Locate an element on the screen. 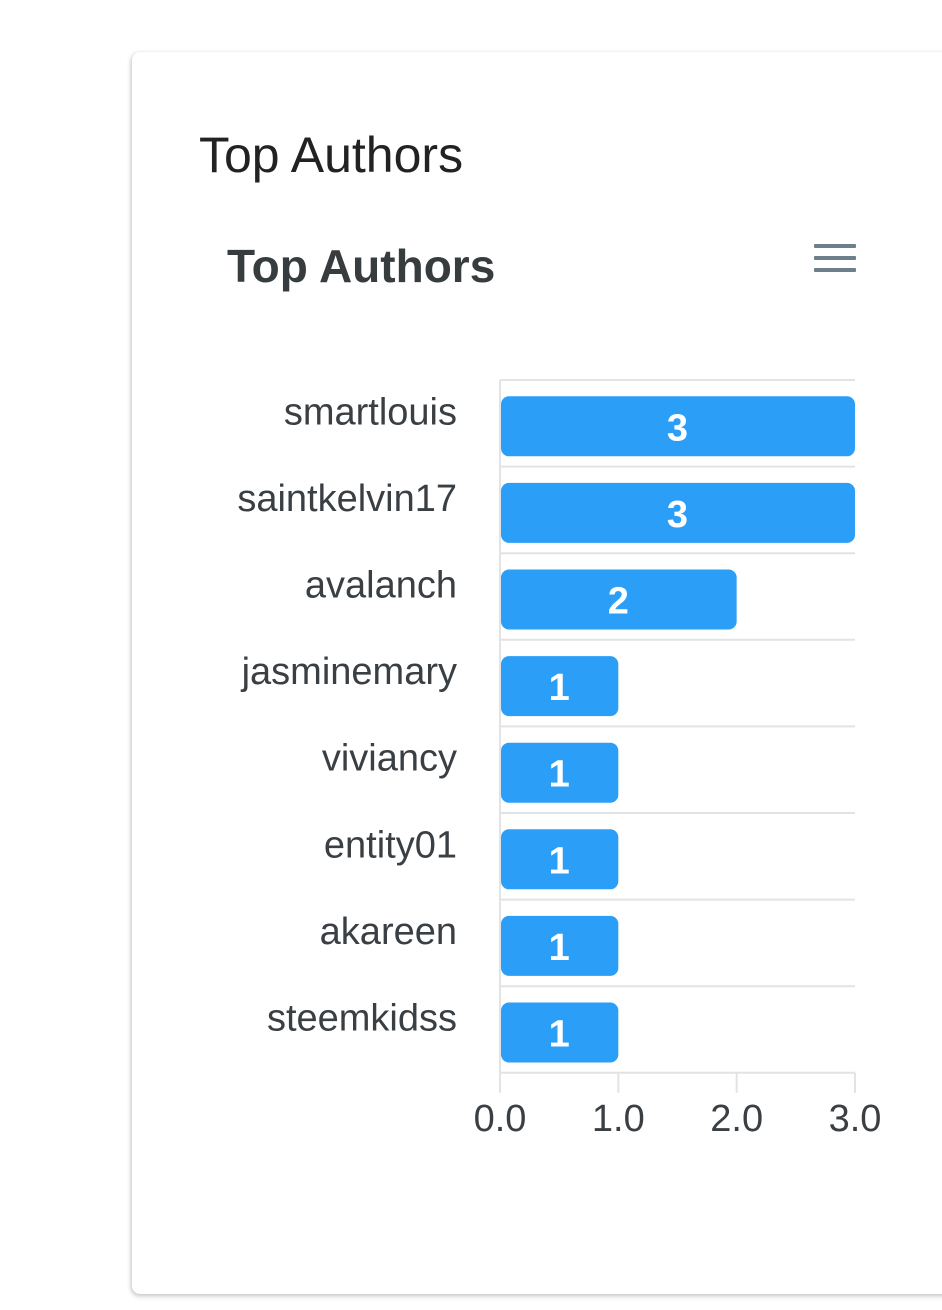  x-tick-label: 0.0 is located at coordinates (500, 1119).